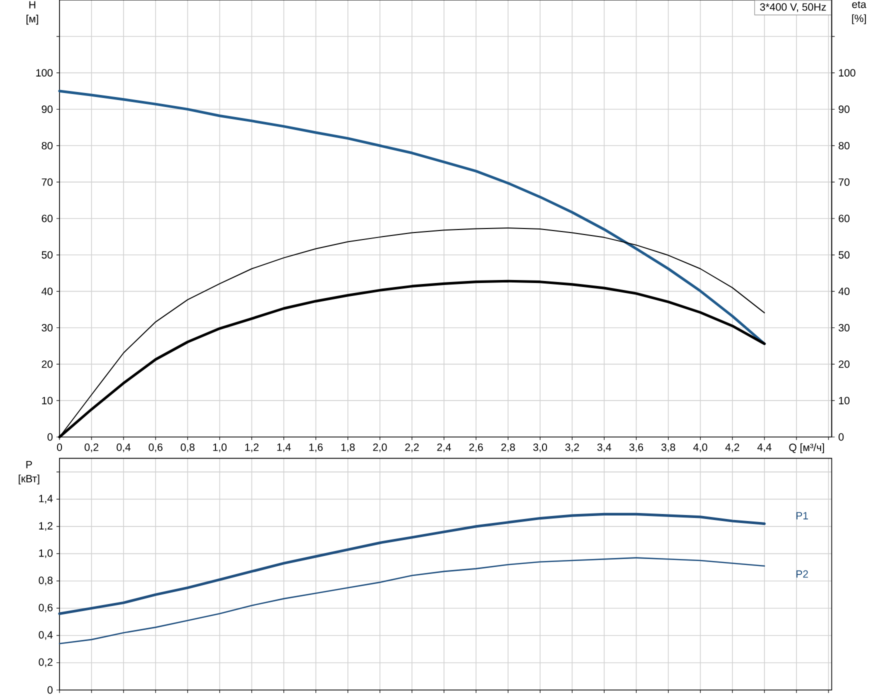  What do you see at coordinates (47, 255) in the screenshot?
I see `y-tick-label: 50` at bounding box center [47, 255].